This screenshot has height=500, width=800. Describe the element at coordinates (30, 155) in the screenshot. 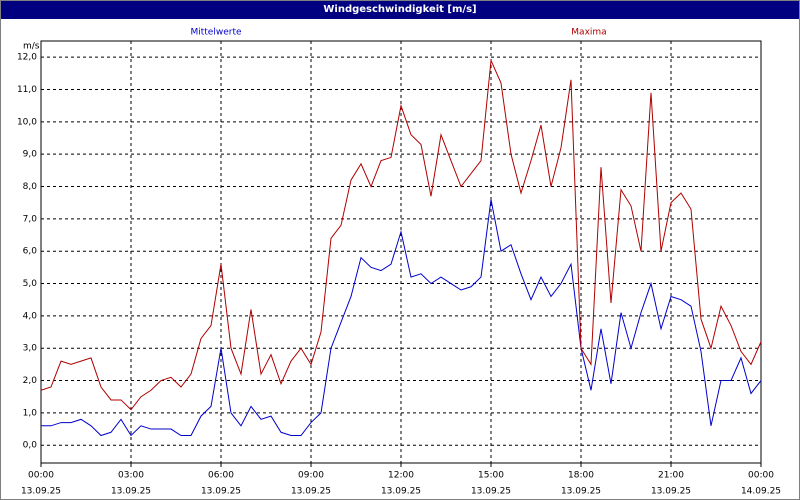

I see `y-tick-label: 9,0` at that location.